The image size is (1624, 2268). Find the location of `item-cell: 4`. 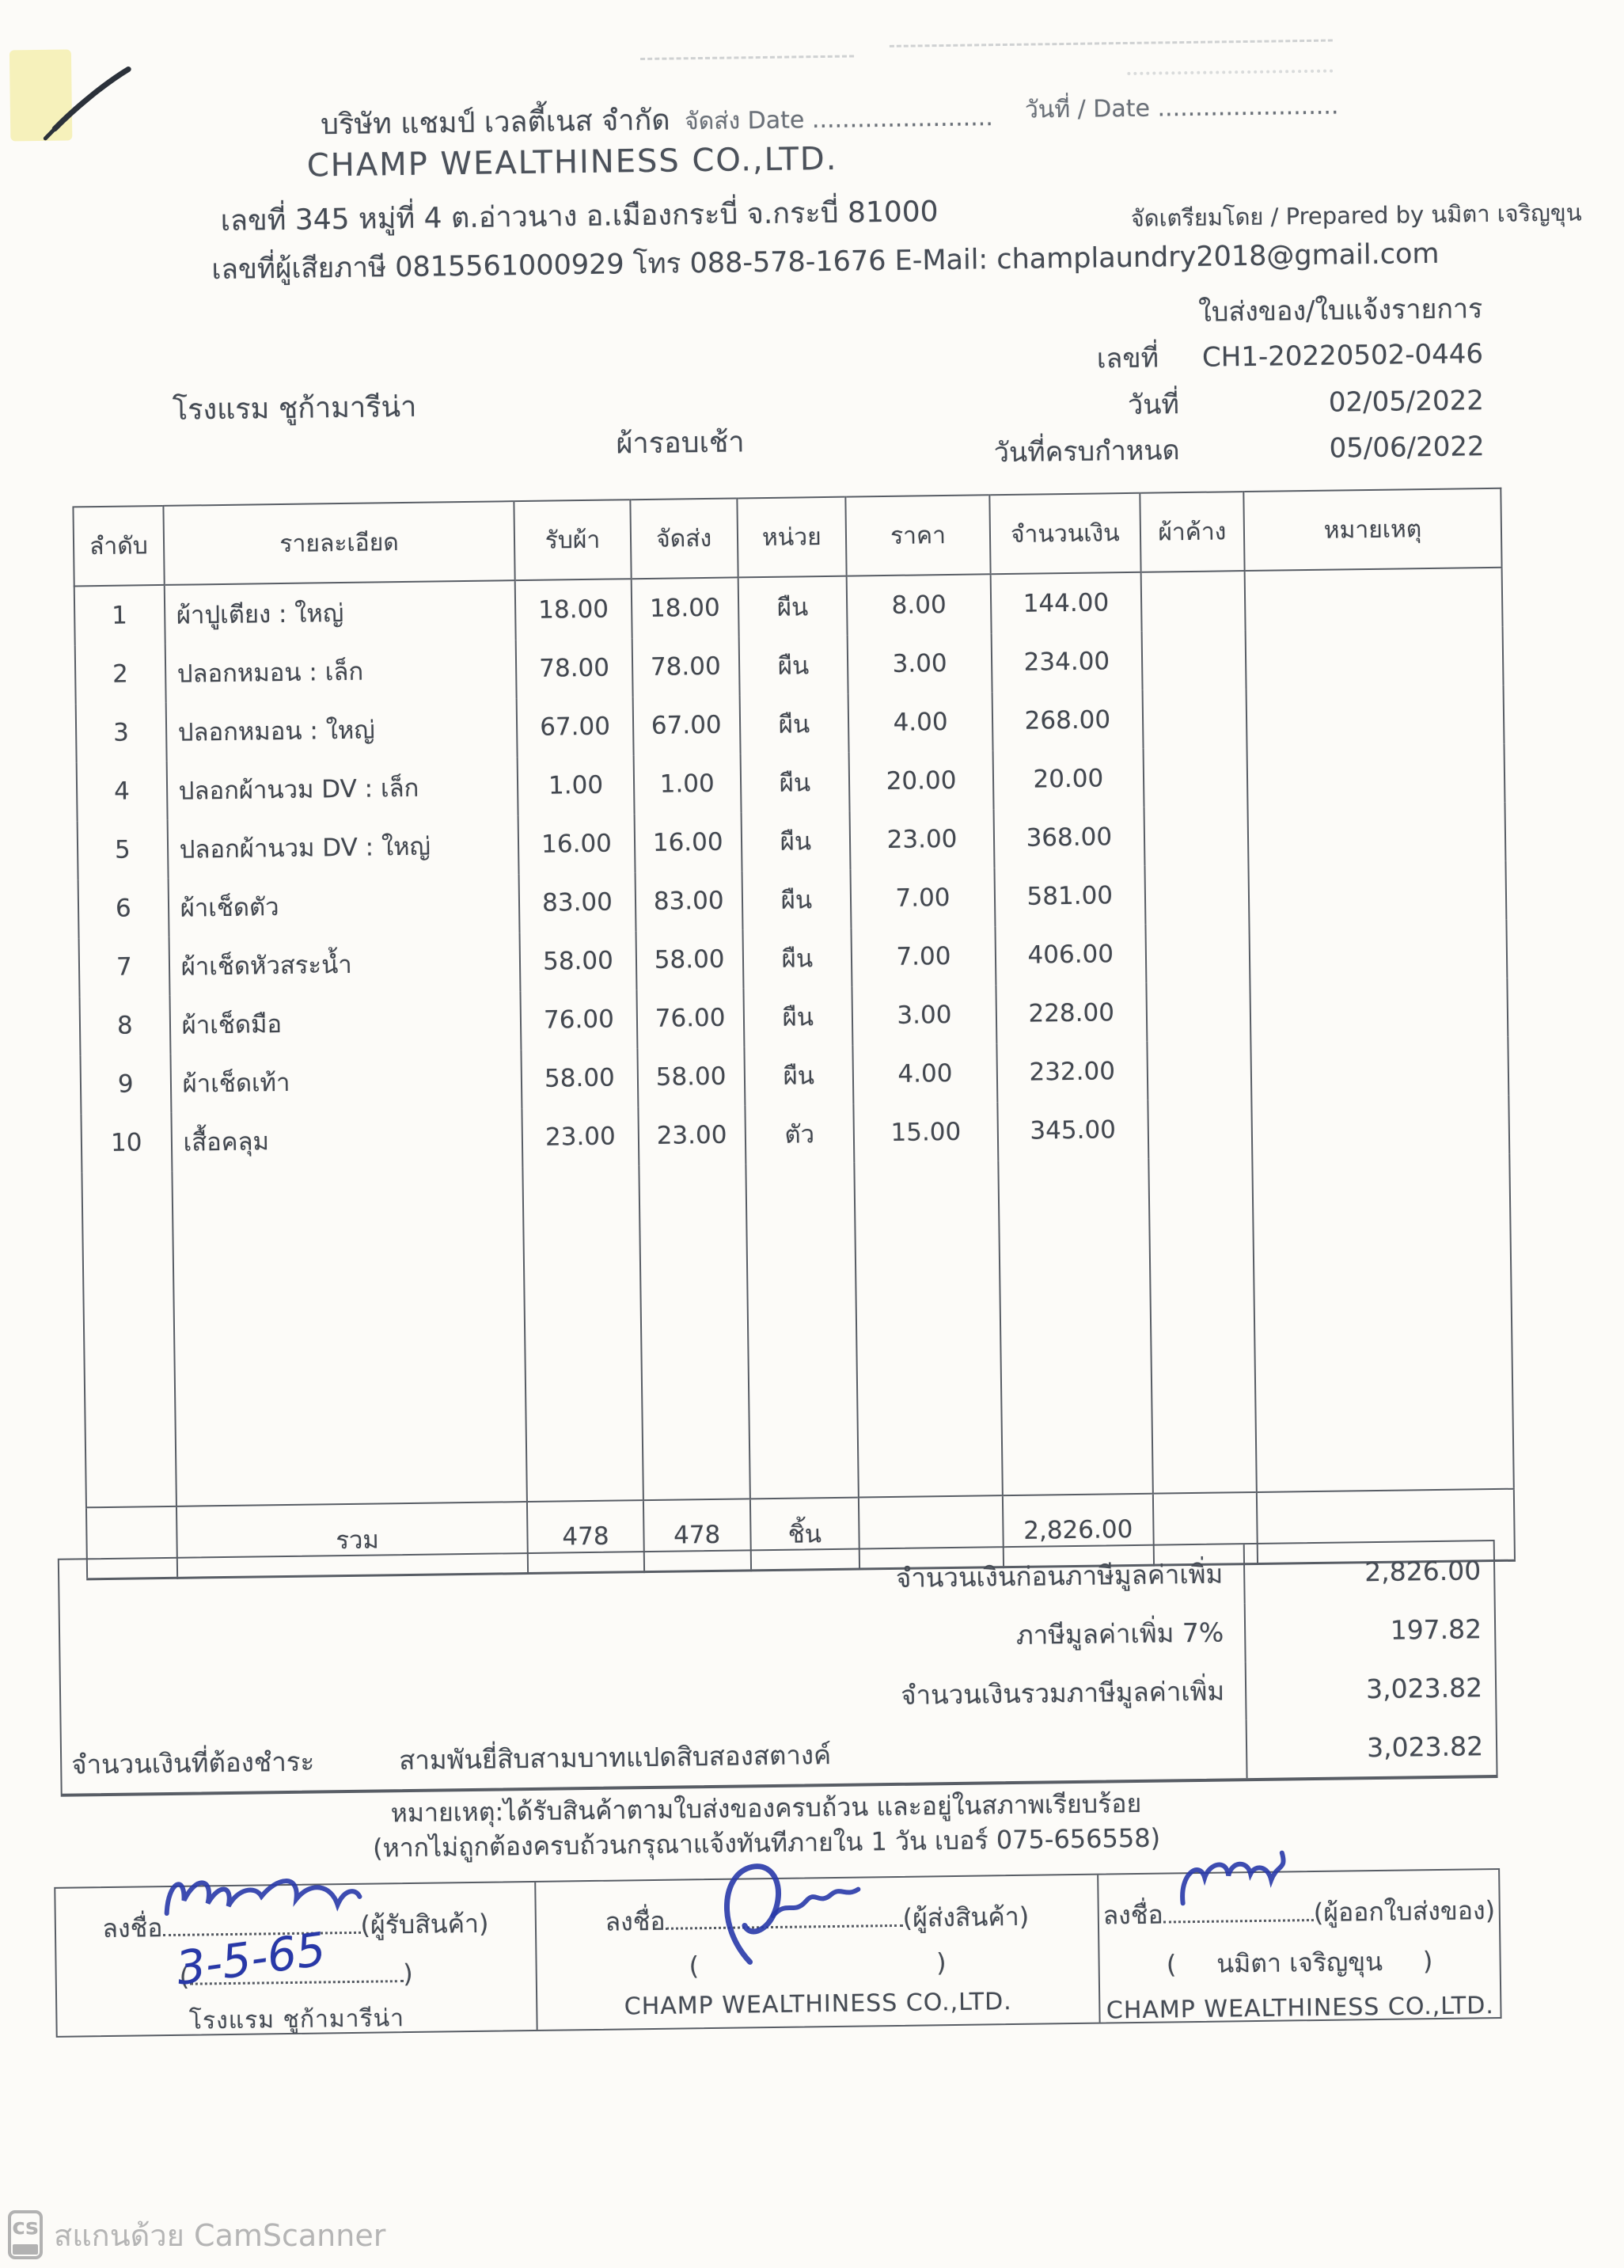

item-cell: 4 is located at coordinates (122, 791).